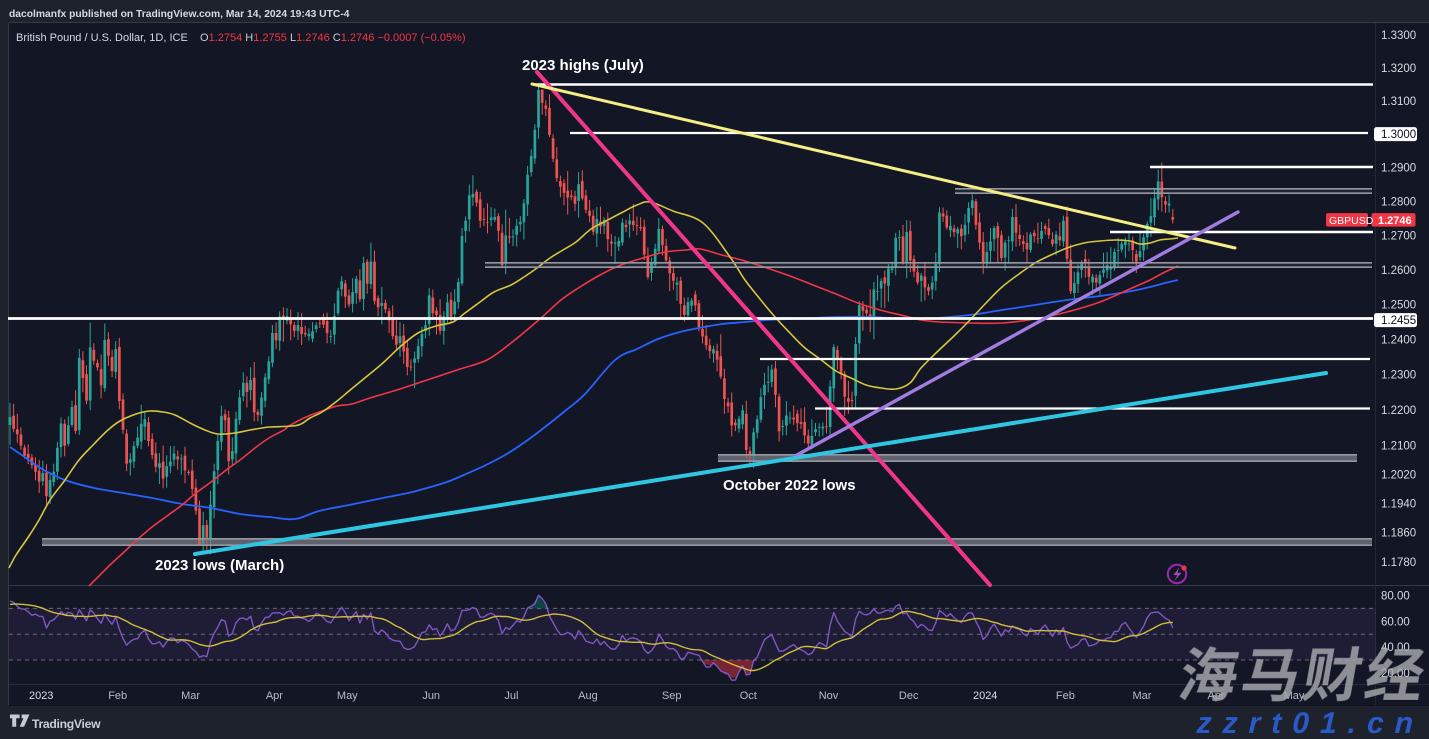 The width and height of the screenshot is (1429, 739). Describe the element at coordinates (1398, 202) in the screenshot. I see `svg-text: 1.2800` at that location.